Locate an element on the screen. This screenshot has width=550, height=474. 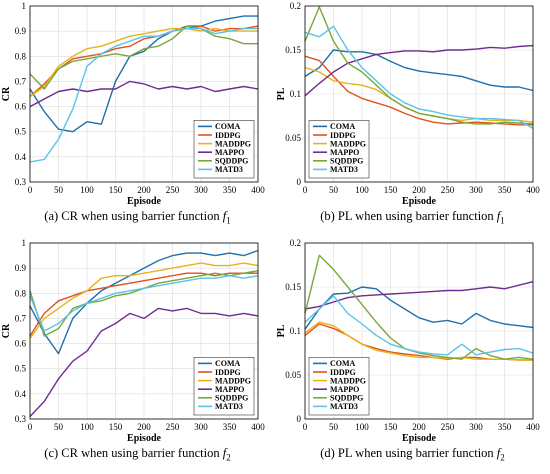
caption-d: (d) PL when using barrier function f2 is located at coordinates (412, 454).